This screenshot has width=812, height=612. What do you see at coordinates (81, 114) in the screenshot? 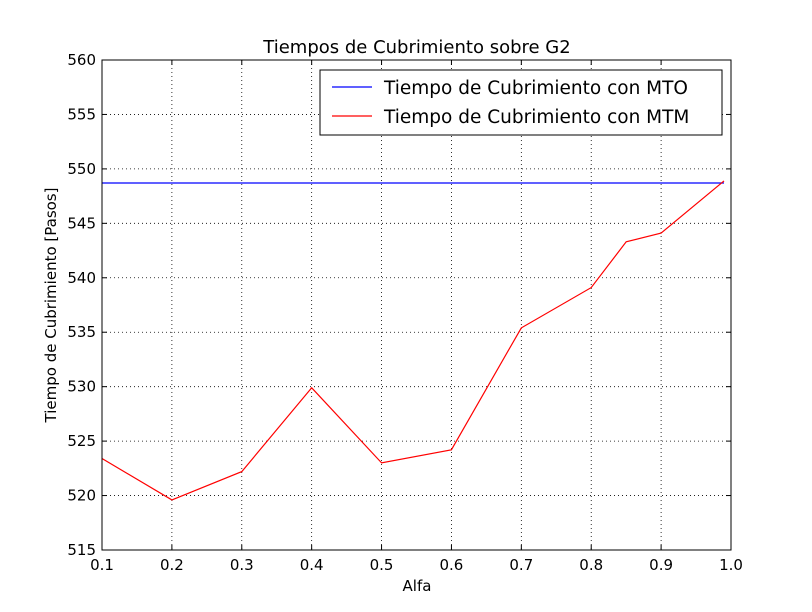
I see `y-tick-label: 555` at bounding box center [81, 114].